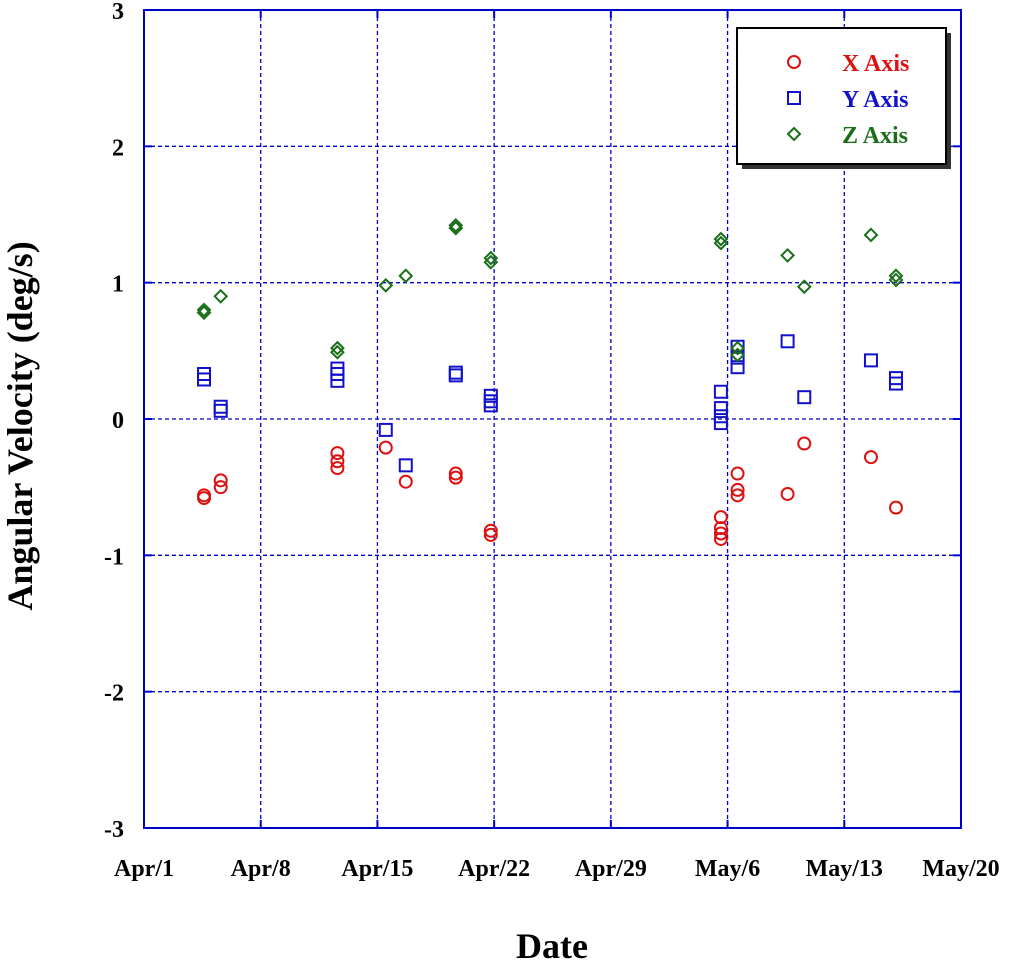  What do you see at coordinates (794, 62) in the screenshot?
I see `legend-marker-x-axis` at bounding box center [794, 62].